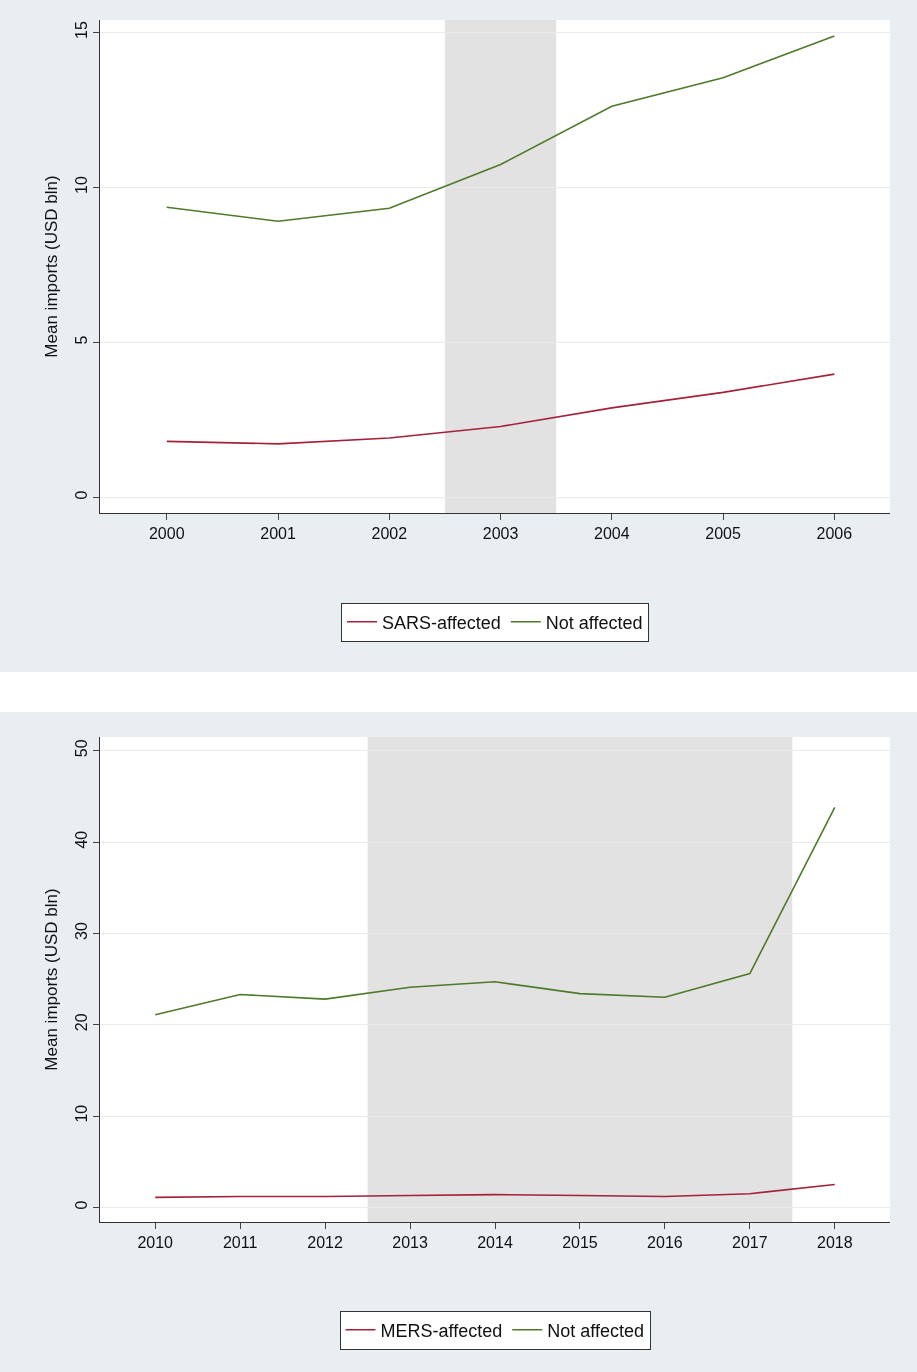 This screenshot has width=917, height=1372. I want to click on x-tick-label: 2016, so click(665, 1243).